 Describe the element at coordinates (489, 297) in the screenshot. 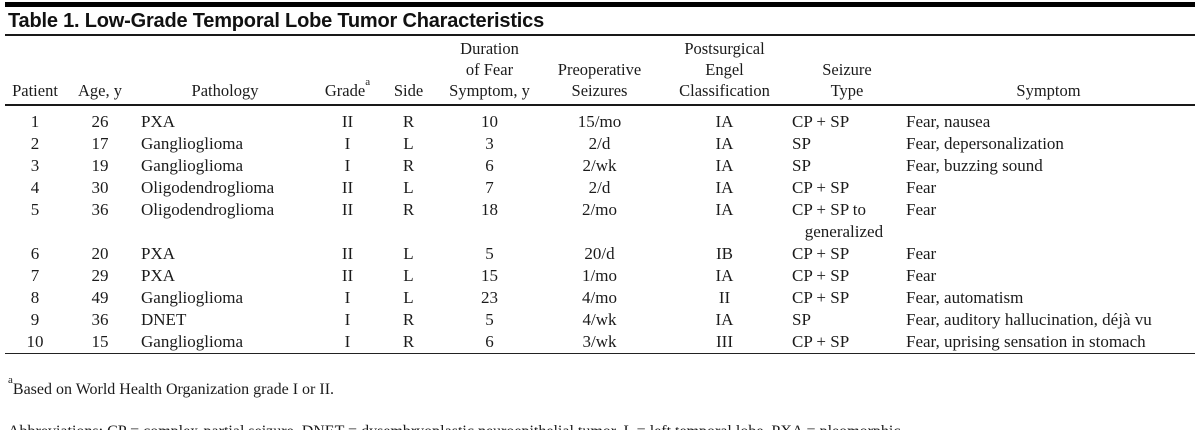

I see `cell-duration: 23` at that location.